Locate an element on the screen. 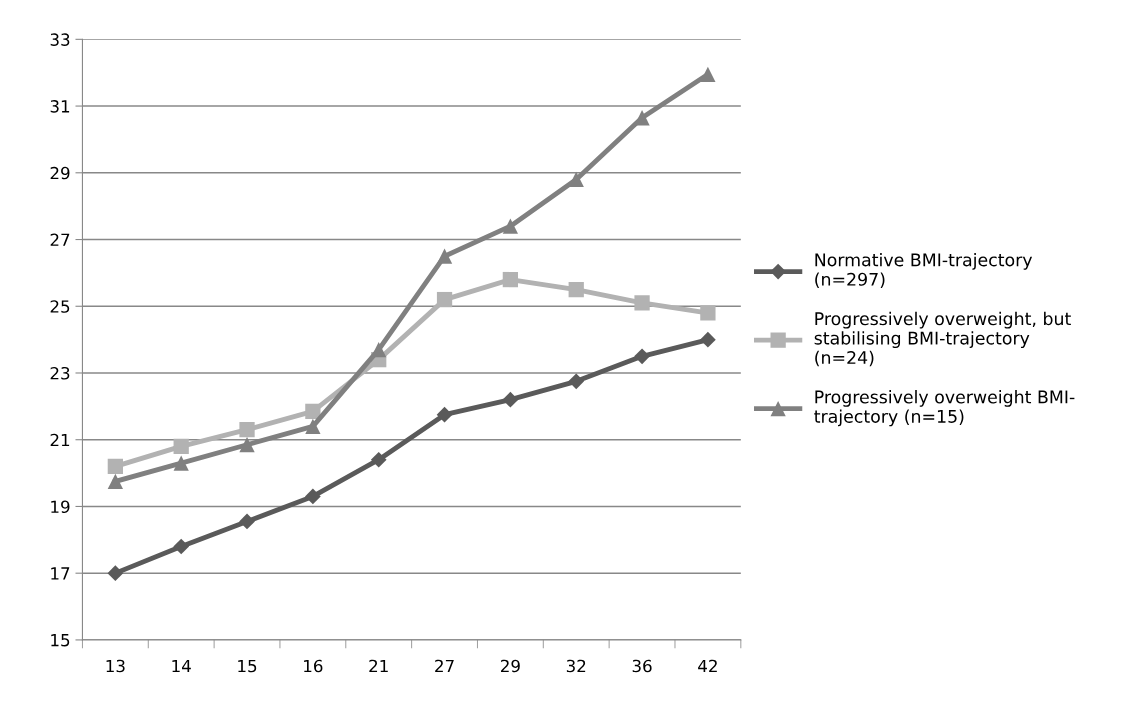 This screenshot has width=1145, height=715. y-tick-label: 19 is located at coordinates (60, 507).